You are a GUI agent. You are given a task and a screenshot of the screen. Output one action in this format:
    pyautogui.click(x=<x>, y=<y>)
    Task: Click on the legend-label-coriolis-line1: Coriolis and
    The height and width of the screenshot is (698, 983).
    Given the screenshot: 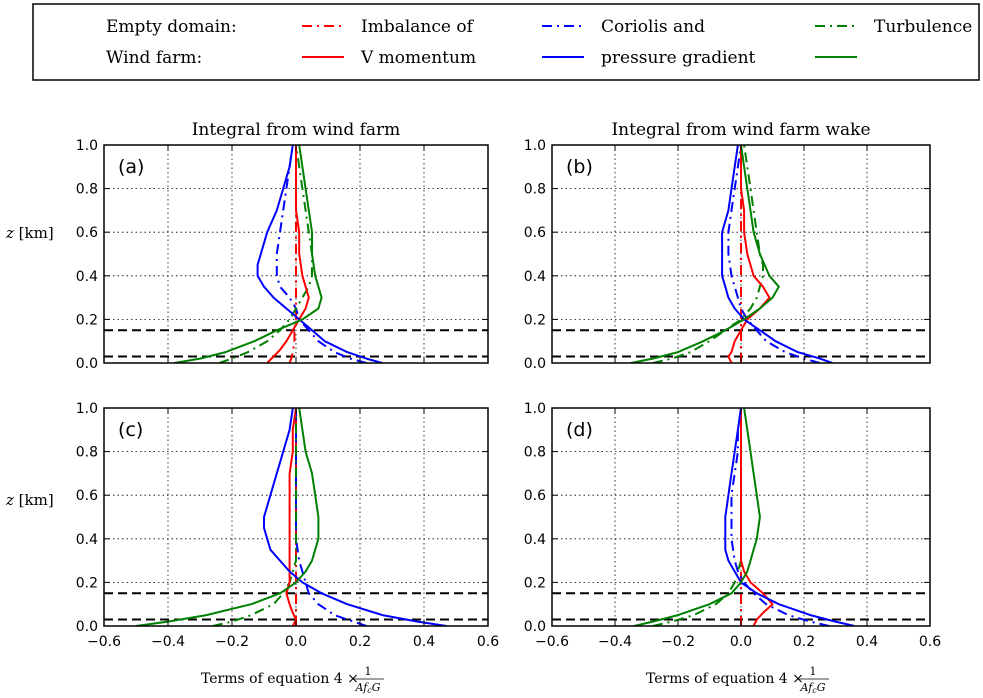 What is the action you would take?
    pyautogui.click(x=653, y=27)
    